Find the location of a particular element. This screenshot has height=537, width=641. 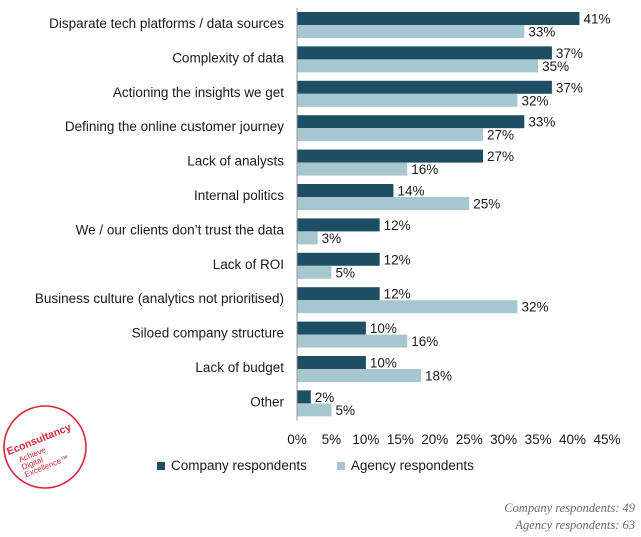

legend: Company respondents Agency respondents is located at coordinates (315, 465).